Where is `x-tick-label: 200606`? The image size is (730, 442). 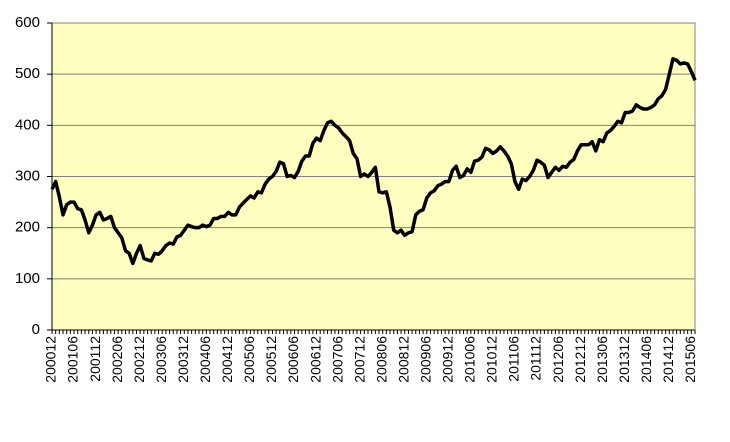 x-tick-label: 200606 is located at coordinates (293, 359).